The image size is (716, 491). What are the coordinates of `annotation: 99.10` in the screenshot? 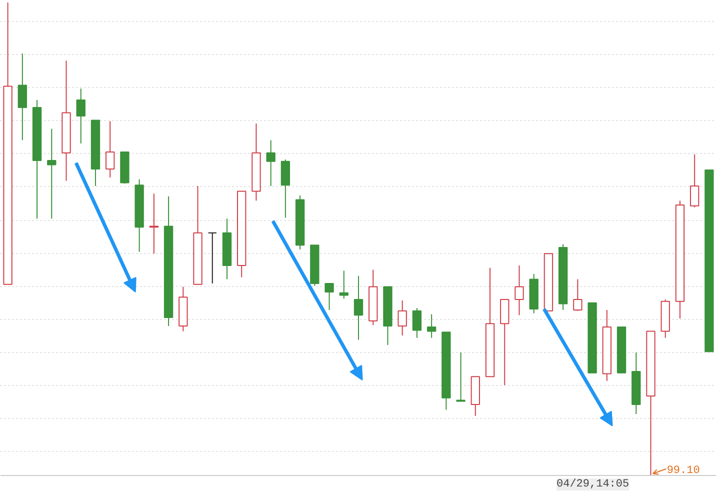 It's located at (683, 470).